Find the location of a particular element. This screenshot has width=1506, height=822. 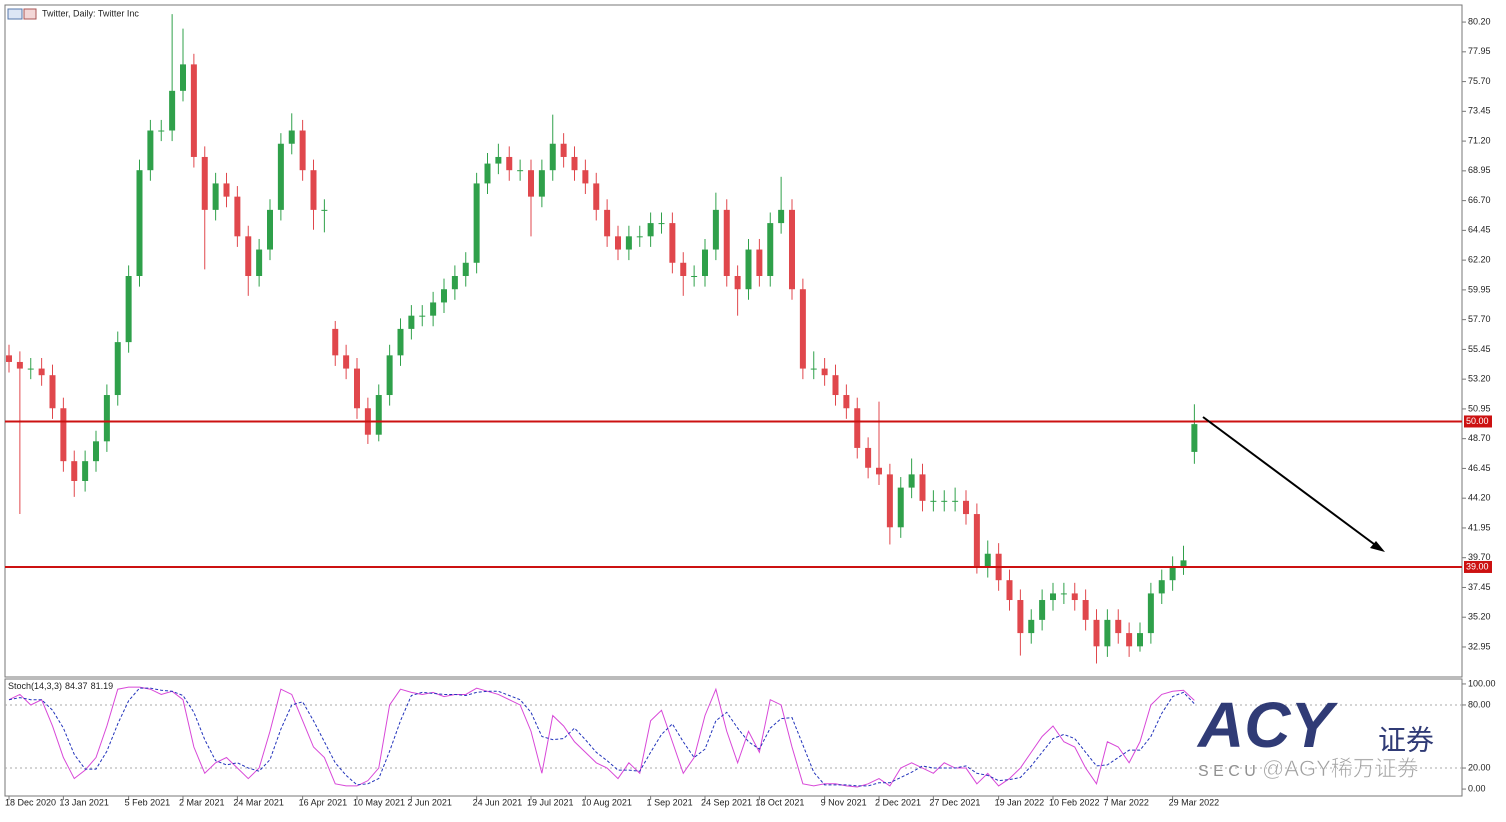

y-tick-label: 32.95 is located at coordinates (1479, 646).